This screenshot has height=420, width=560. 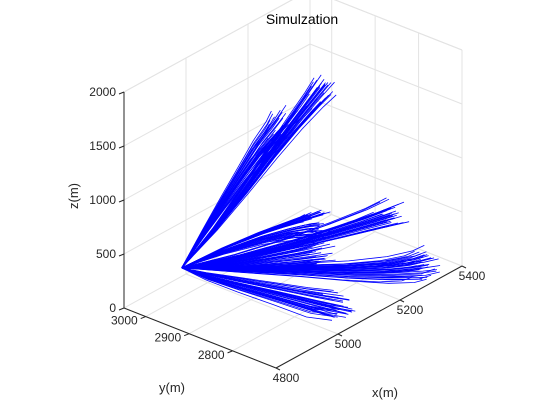 What do you see at coordinates (200, 338) in the screenshot?
I see `y-axis-line` at bounding box center [200, 338].